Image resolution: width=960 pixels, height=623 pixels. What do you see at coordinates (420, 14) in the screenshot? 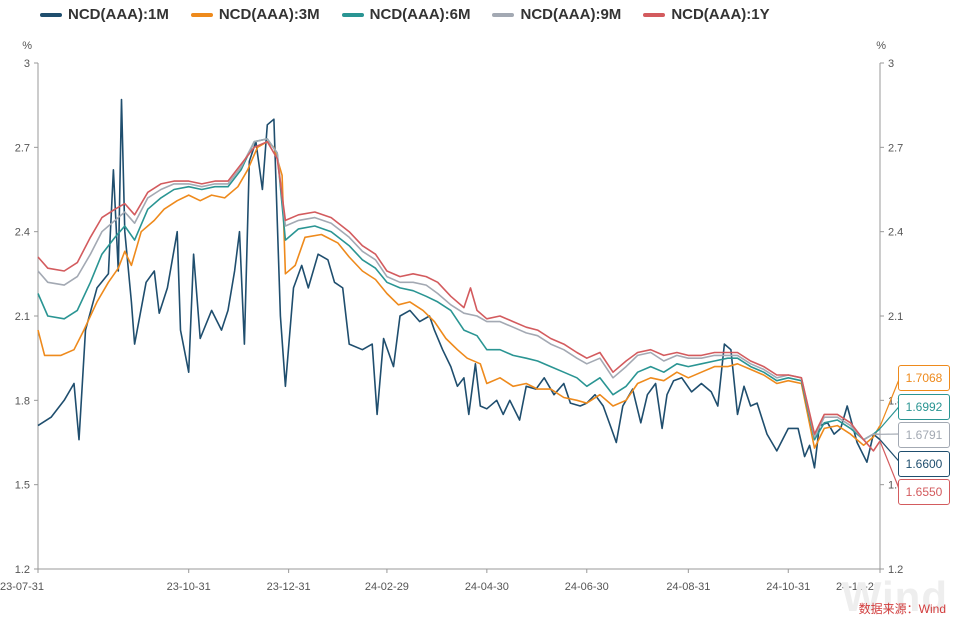
I see `legend-label: NCD(AAA):6M` at bounding box center [420, 14].